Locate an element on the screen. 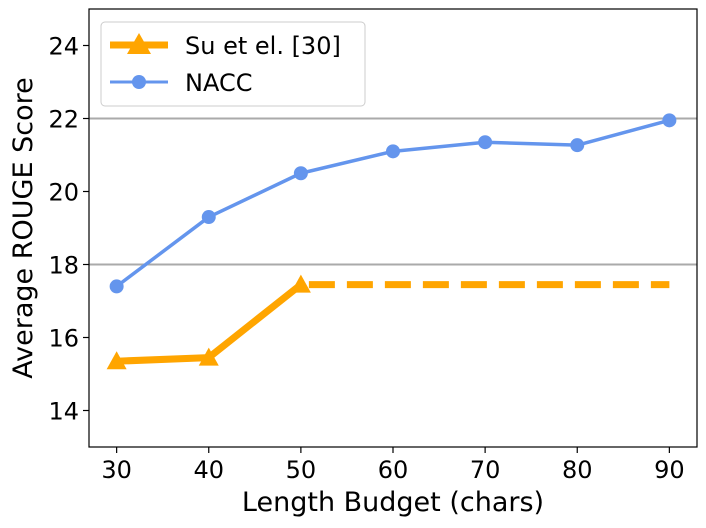 The image size is (706, 528). x-axis-label: Length Budget (chars) is located at coordinates (393, 502).